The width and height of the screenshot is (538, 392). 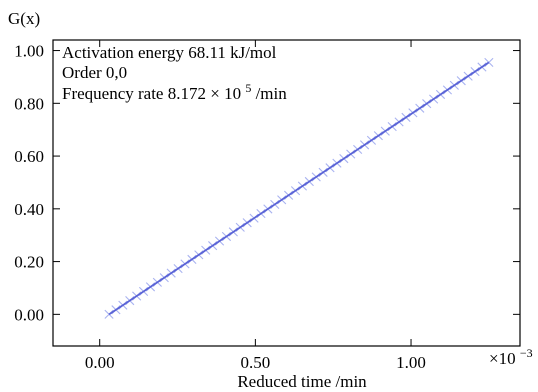 I want to click on y-tick-label: 0.80, so click(x=29, y=103).